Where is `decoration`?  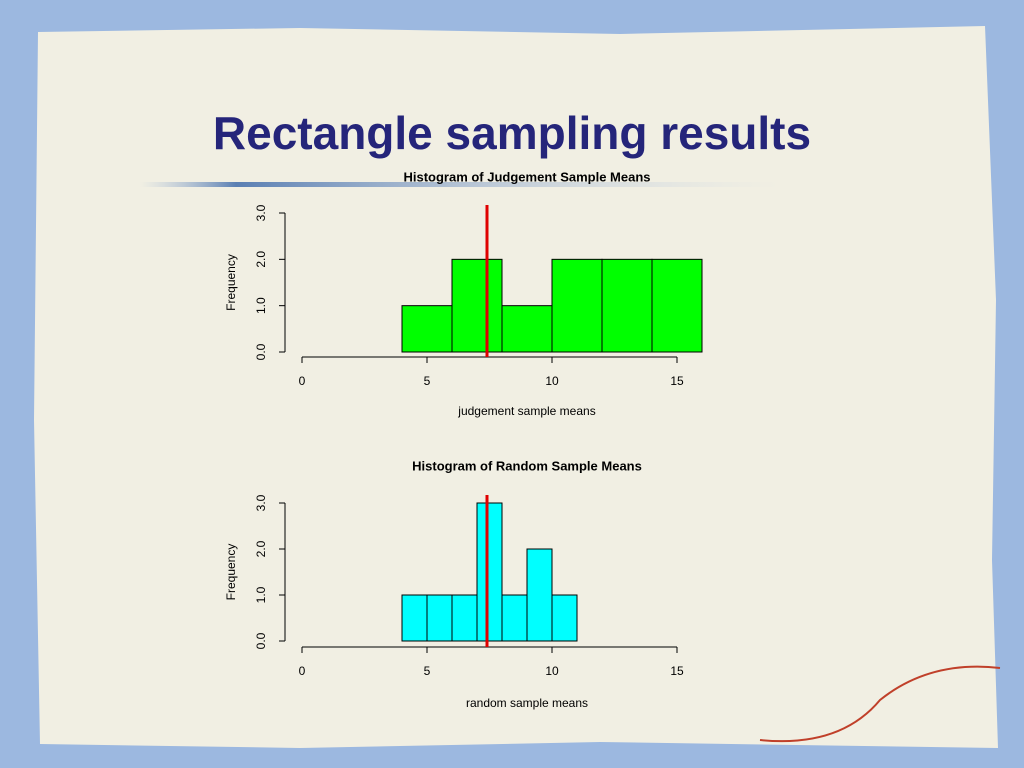 decoration is located at coordinates (880, 704).